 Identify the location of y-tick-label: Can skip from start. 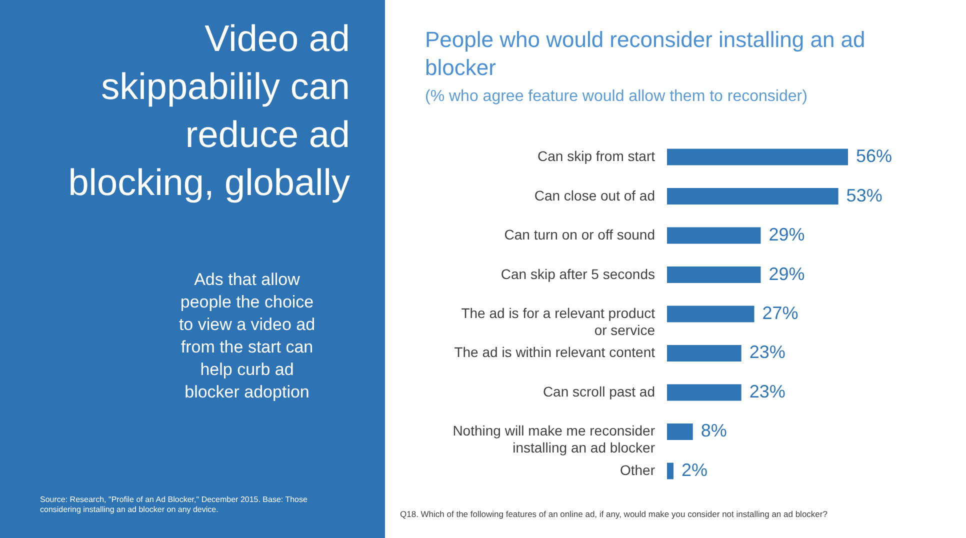
(597, 156).